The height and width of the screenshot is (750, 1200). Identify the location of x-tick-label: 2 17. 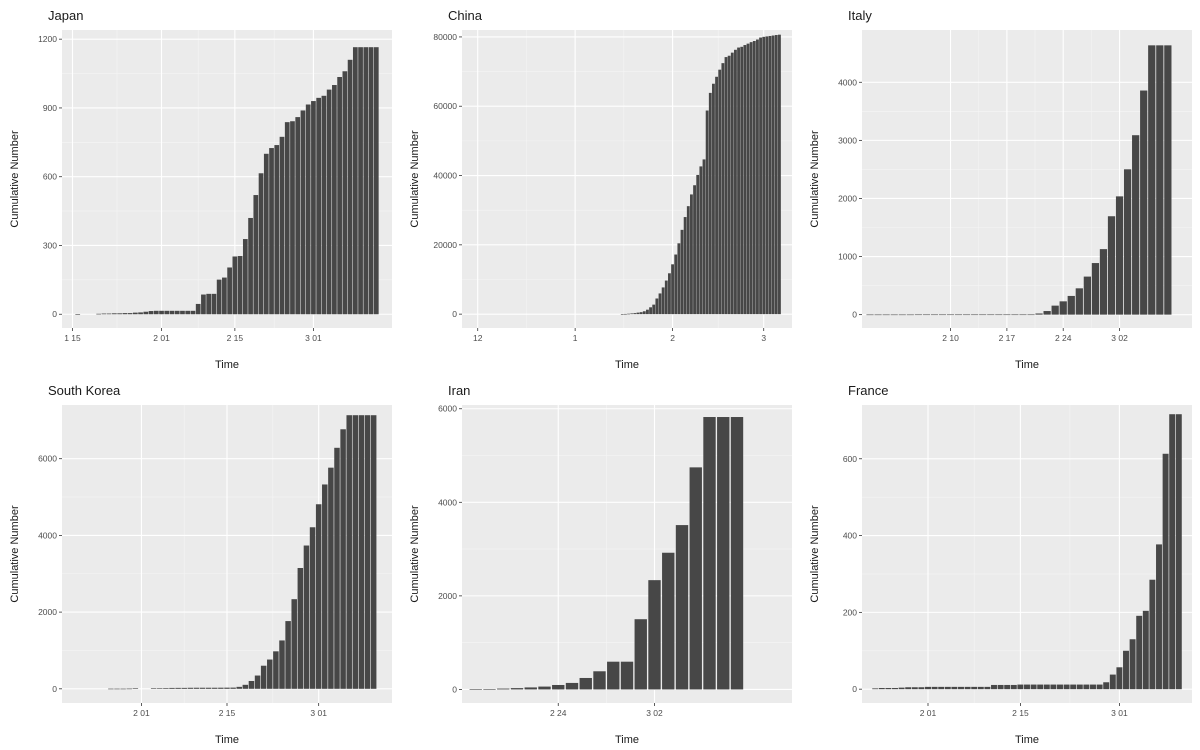
(1007, 338).